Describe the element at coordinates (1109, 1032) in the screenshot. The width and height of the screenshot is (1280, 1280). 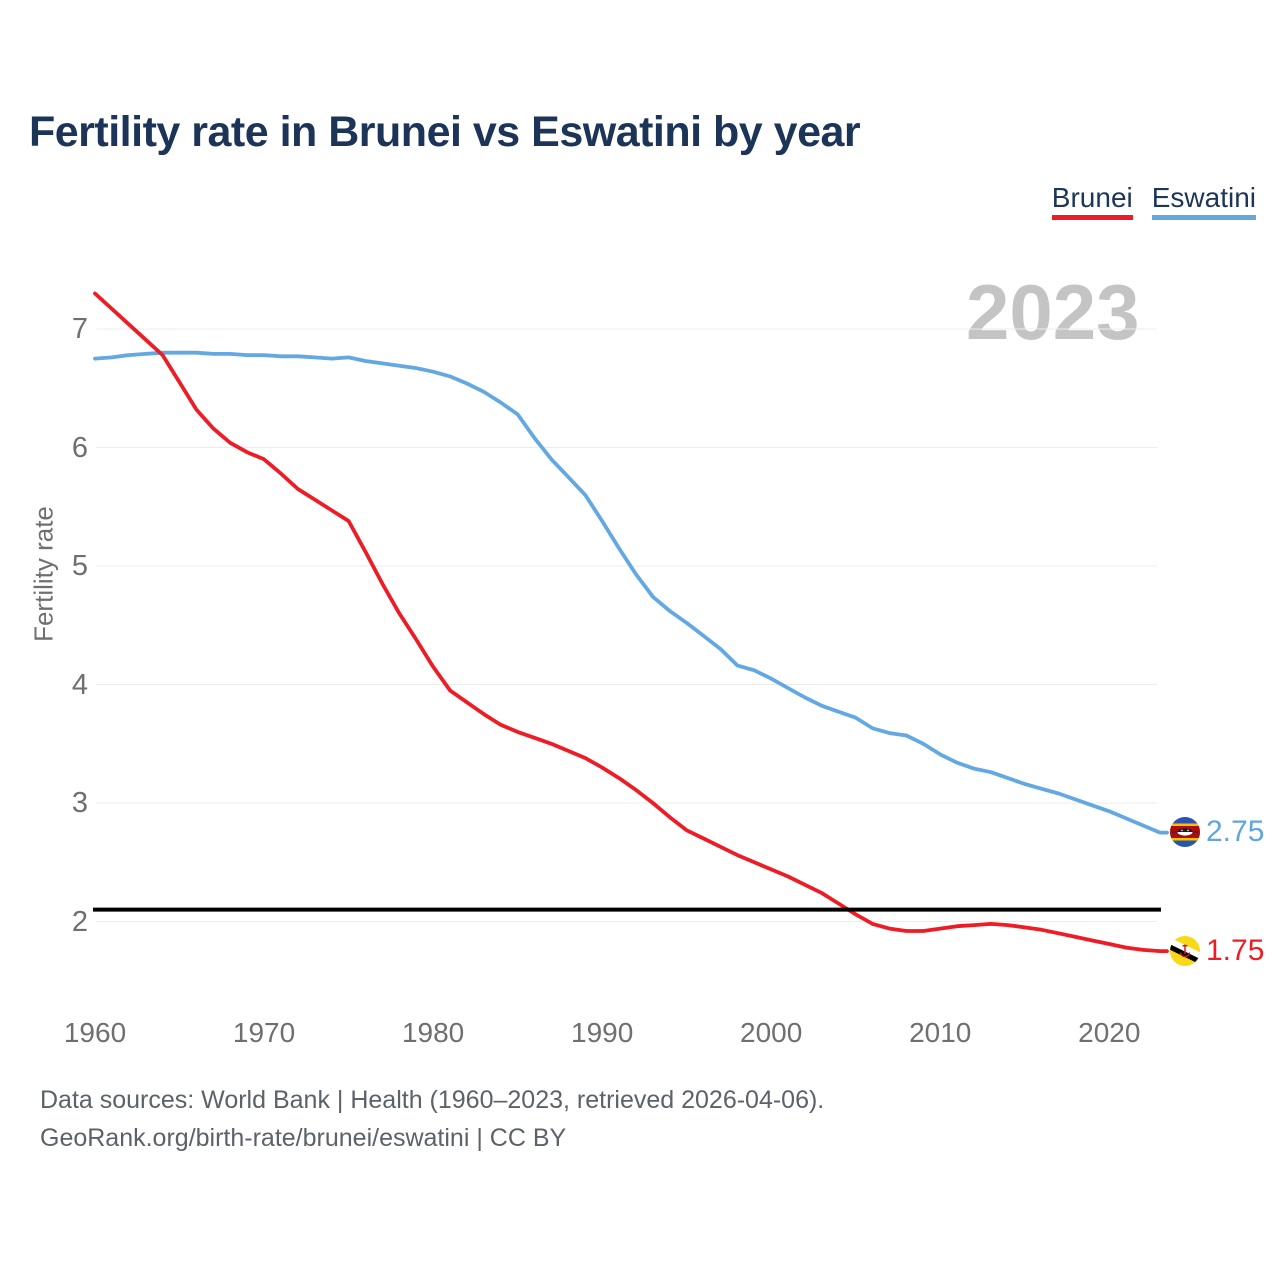
I see `x-tick-label: 2020` at that location.